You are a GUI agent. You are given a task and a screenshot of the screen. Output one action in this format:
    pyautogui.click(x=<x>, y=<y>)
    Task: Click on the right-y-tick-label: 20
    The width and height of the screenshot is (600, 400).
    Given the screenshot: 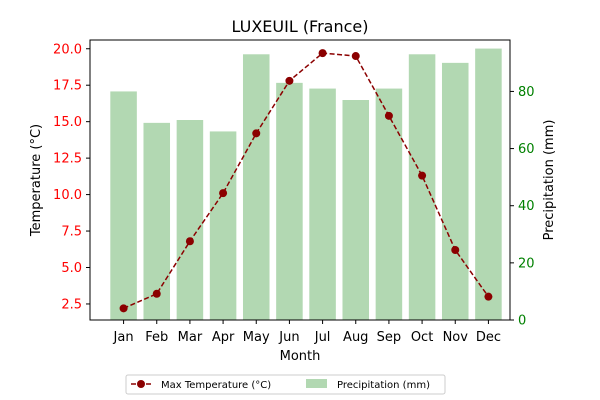 What is the action you would take?
    pyautogui.click(x=526, y=263)
    